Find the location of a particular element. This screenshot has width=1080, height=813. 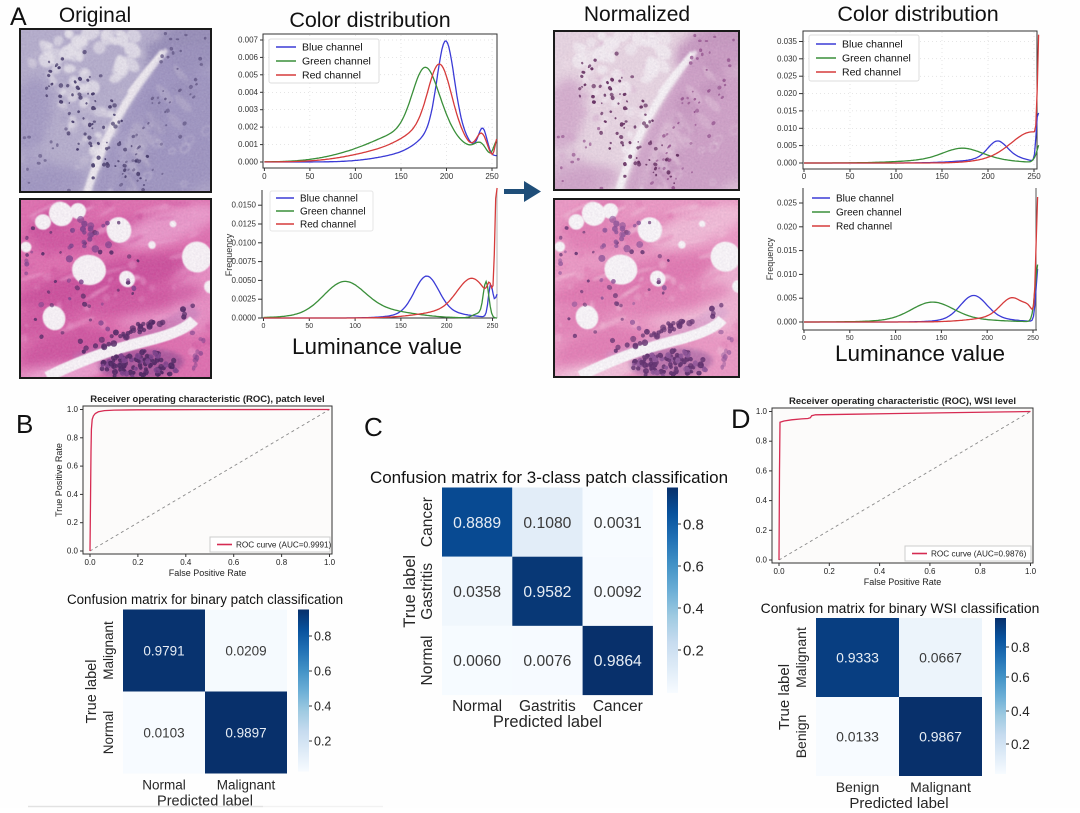

svg-text: 0.0000 is located at coordinates (244, 318).